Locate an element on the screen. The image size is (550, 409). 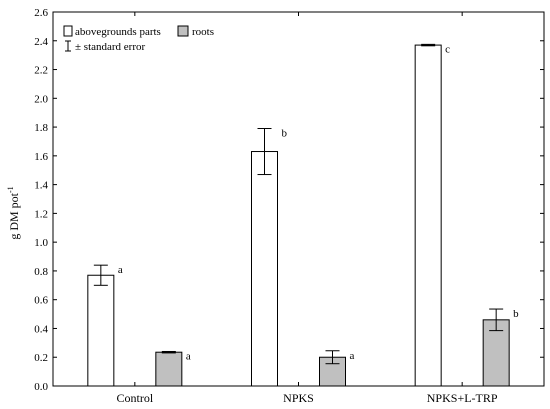
y-tick-label: 1.0 is located at coordinates (41, 243).